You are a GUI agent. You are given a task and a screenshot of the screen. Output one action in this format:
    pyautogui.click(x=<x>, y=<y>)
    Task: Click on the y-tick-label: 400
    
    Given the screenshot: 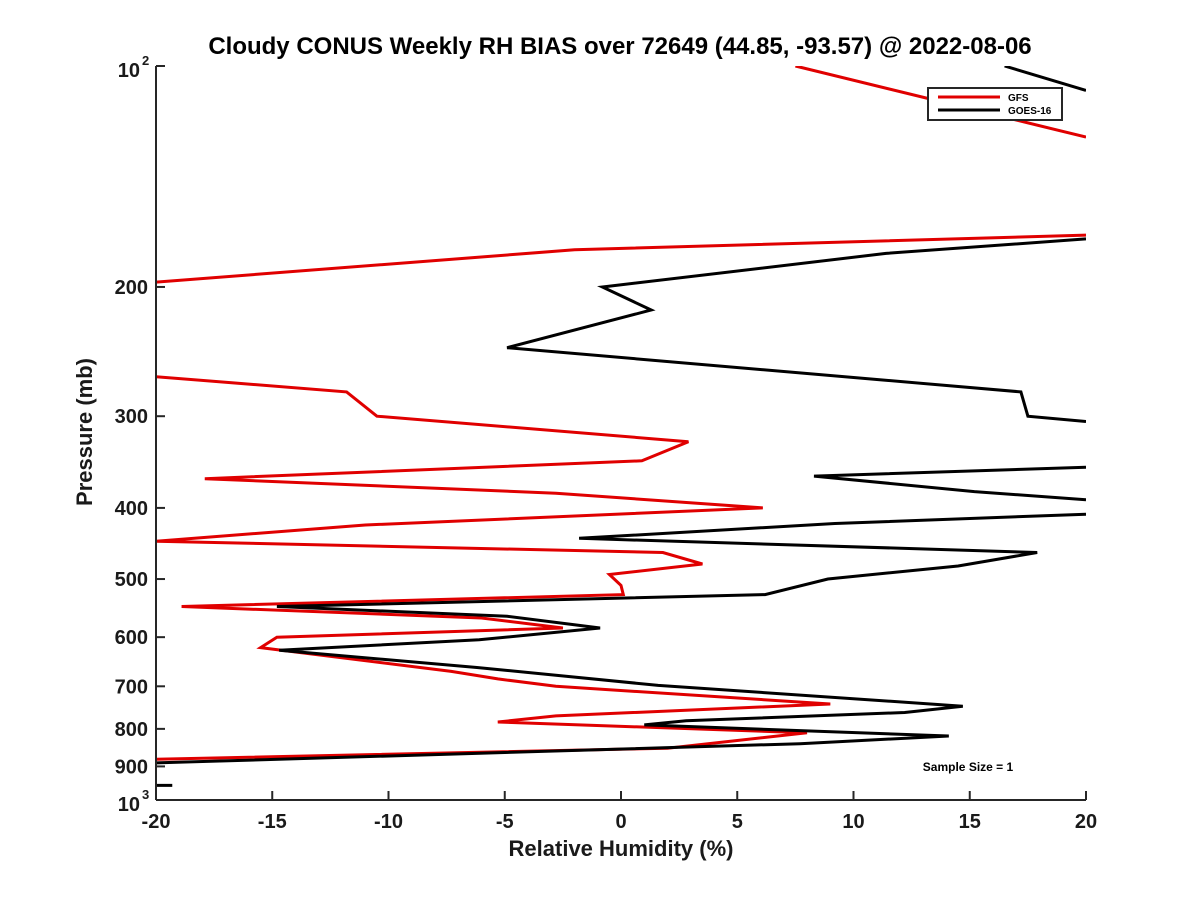 What is the action you would take?
    pyautogui.click(x=131, y=509)
    